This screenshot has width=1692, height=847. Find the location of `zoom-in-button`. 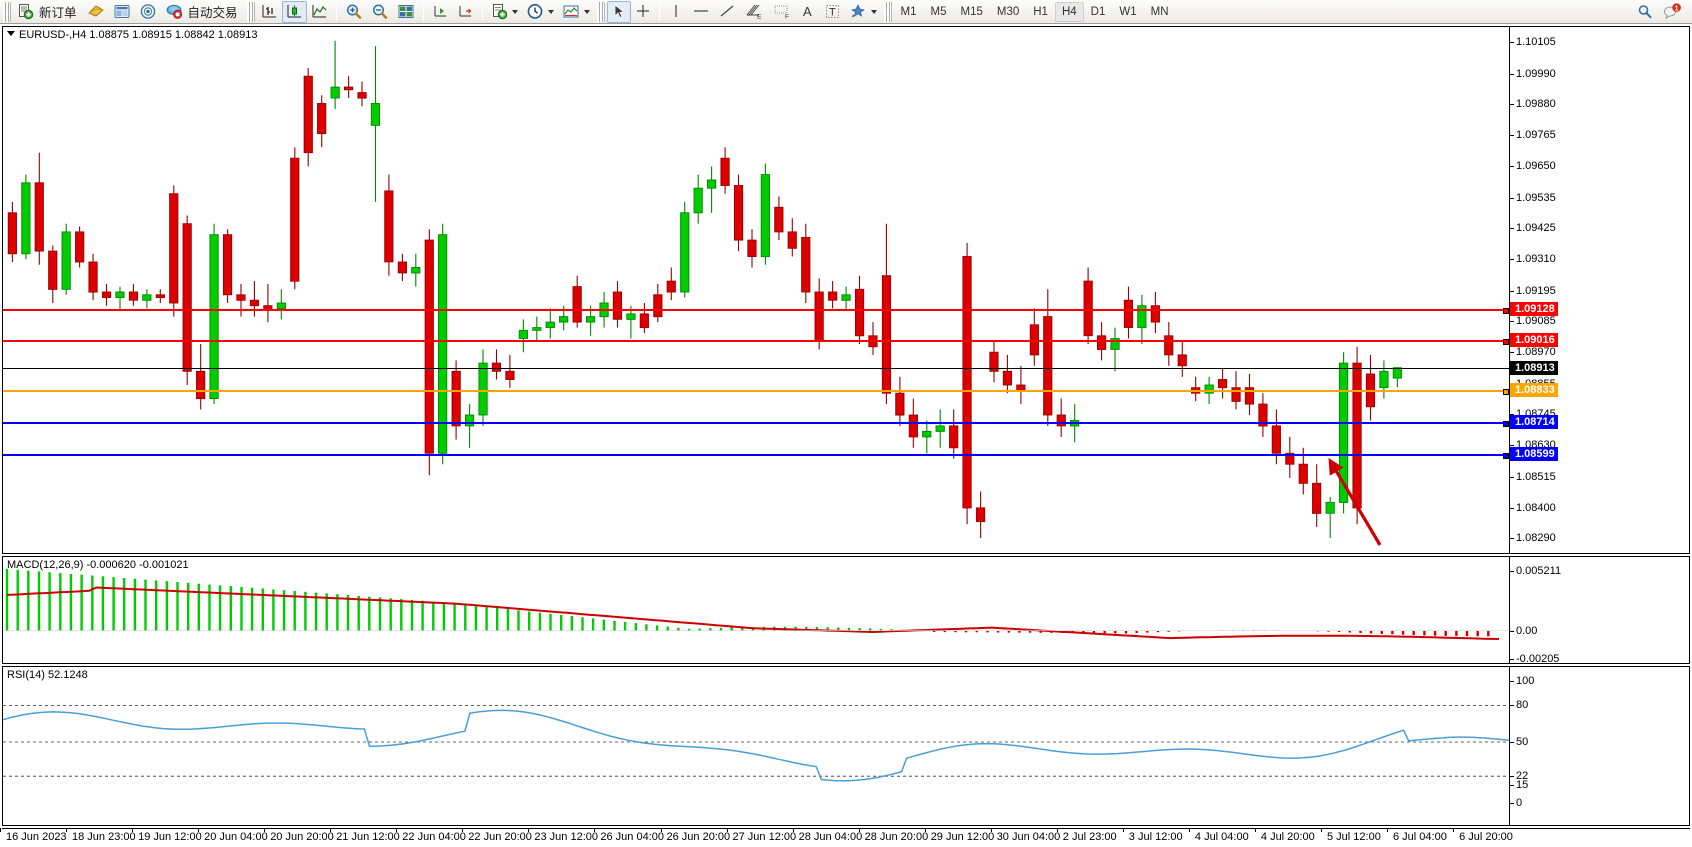

zoom-in-button is located at coordinates (354, 12).